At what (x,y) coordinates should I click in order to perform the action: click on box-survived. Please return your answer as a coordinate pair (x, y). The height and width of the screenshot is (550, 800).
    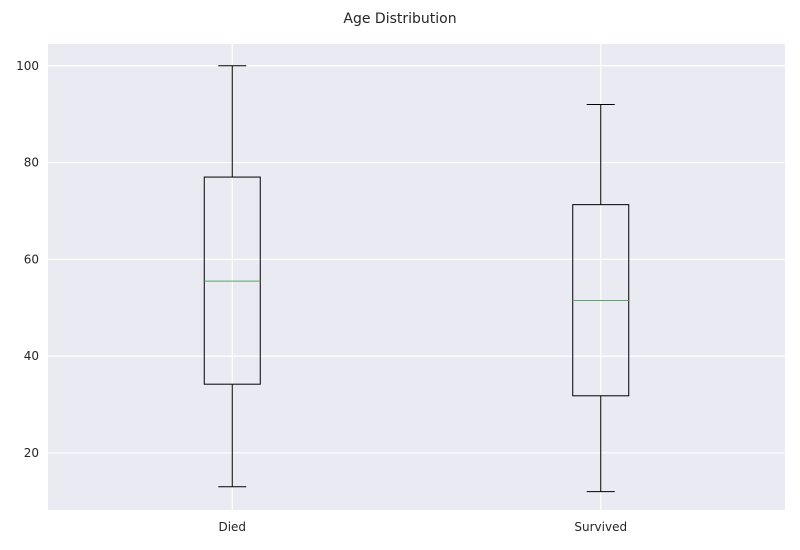
    Looking at the image, I should click on (601, 298).